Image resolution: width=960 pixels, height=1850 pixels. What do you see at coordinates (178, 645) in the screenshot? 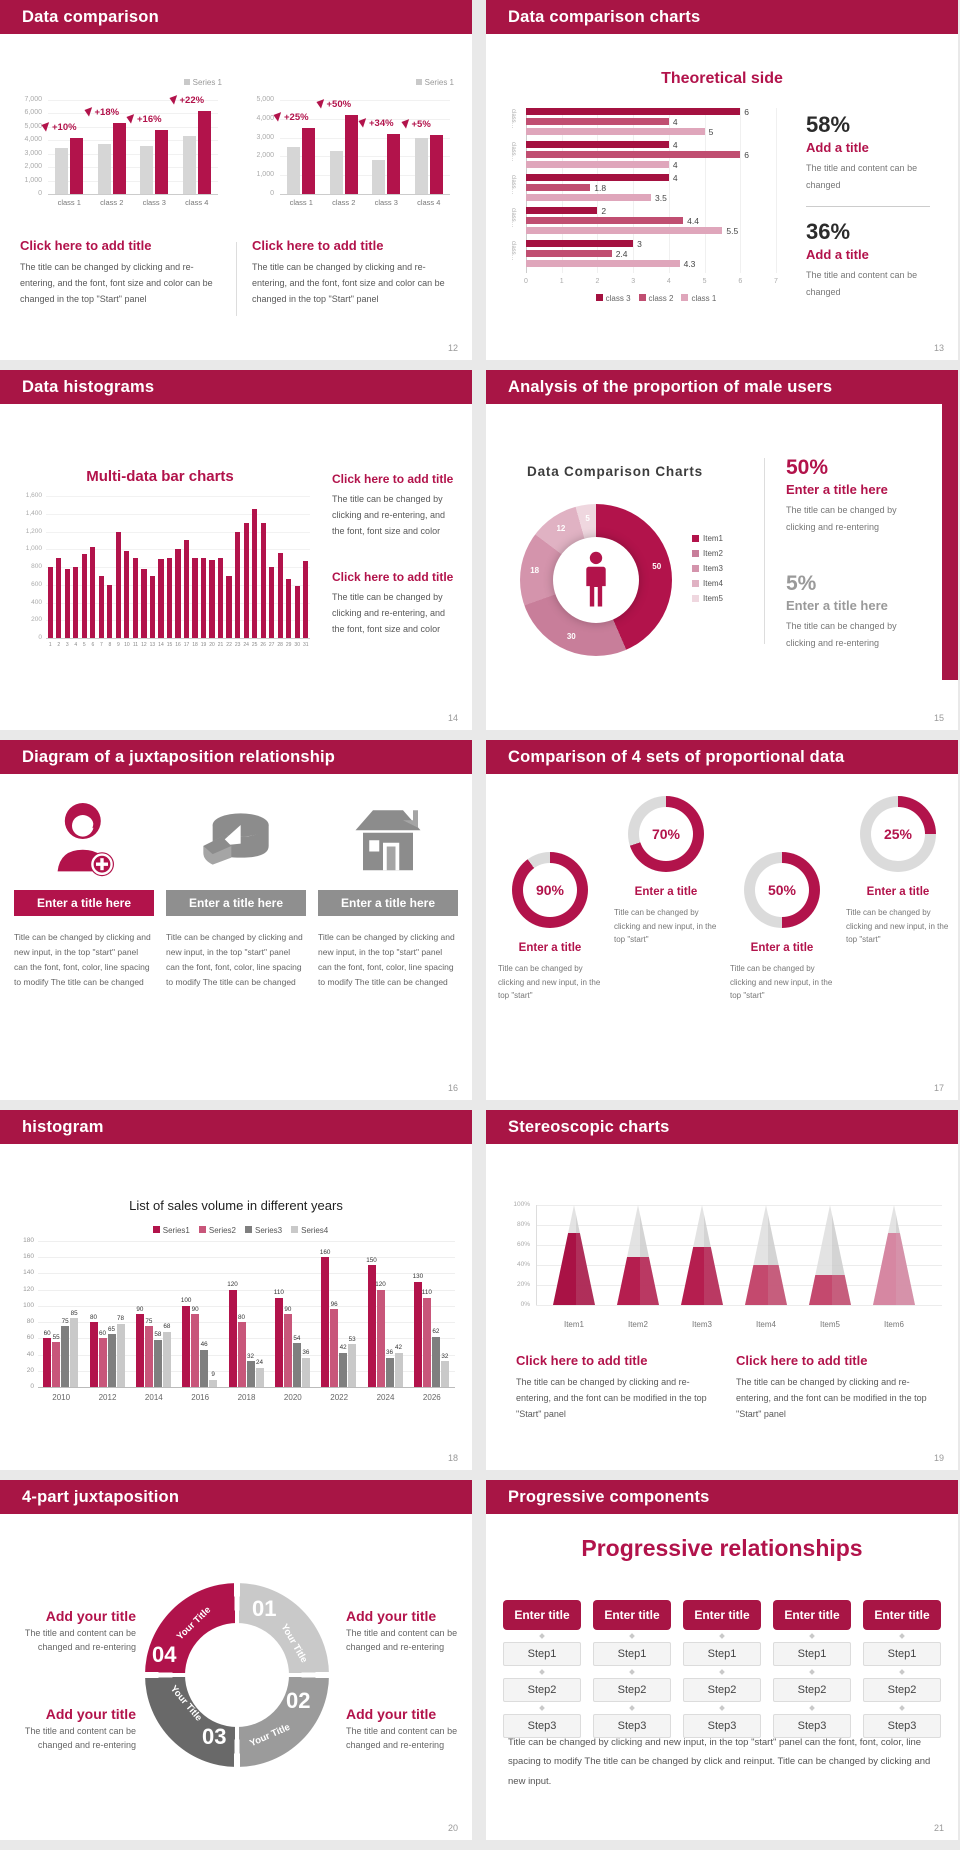
I see `x-label: 16` at bounding box center [178, 645].